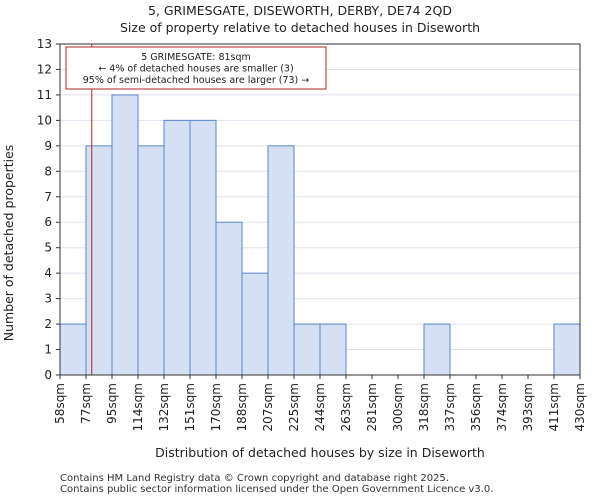 This screenshot has height=500, width=600. Describe the element at coordinates (44, 44) in the screenshot. I see `y-tick-label: 13` at that location.